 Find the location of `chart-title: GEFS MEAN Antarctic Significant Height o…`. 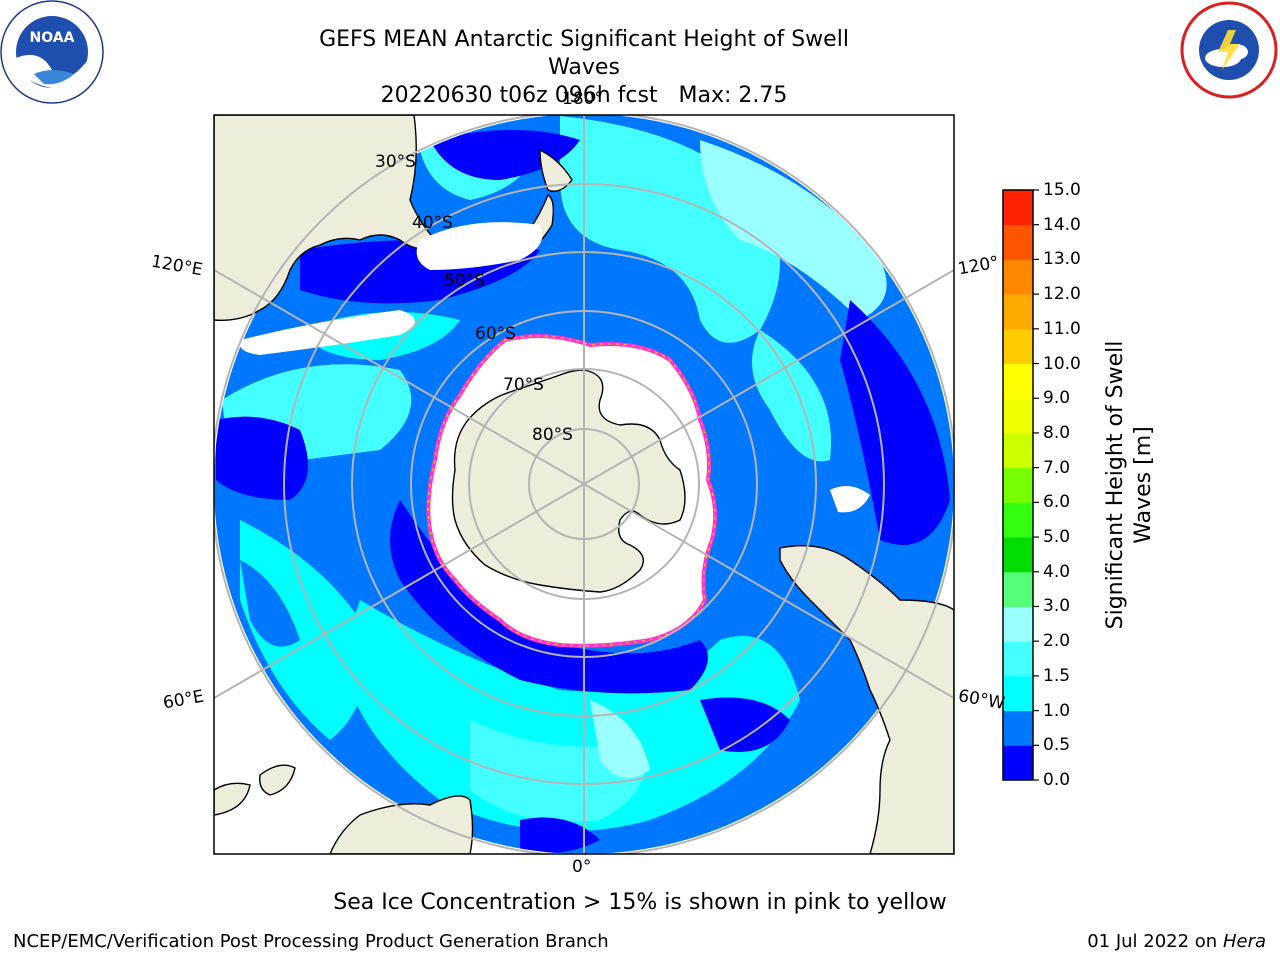

chart-title: GEFS MEAN Antarctic Significant Height o… is located at coordinates (584, 68).